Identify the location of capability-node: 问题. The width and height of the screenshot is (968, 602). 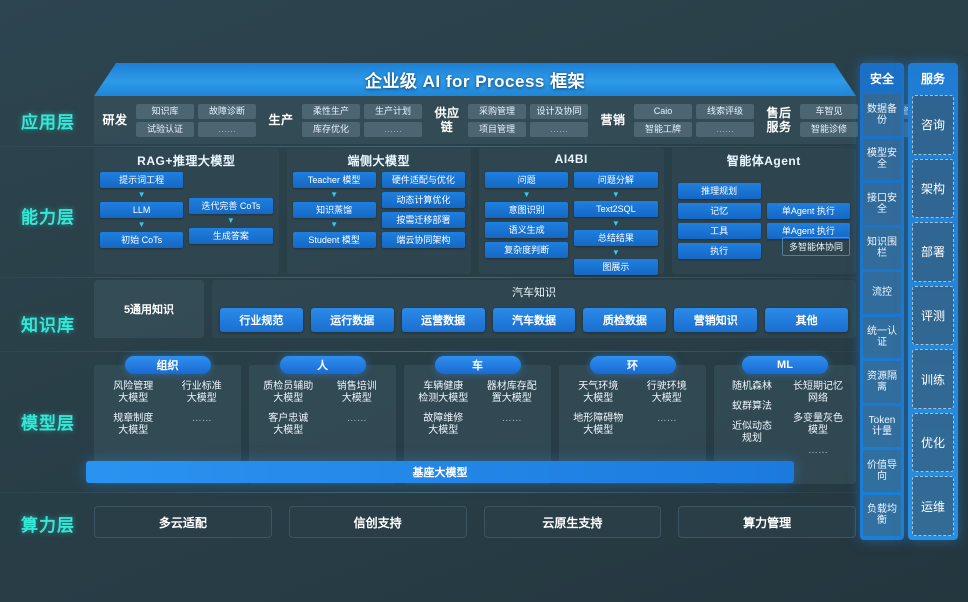
(527, 180).